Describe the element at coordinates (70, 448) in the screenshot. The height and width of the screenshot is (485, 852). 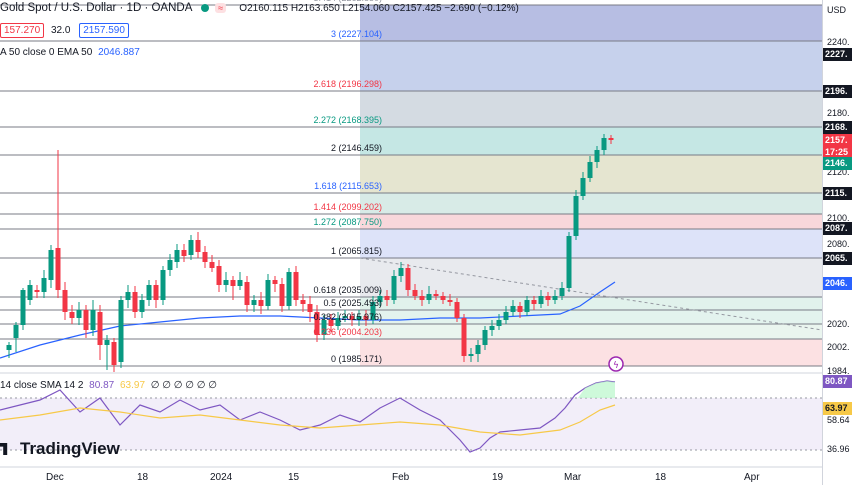
I see `tradingview-logo-text: TradingView` at that location.